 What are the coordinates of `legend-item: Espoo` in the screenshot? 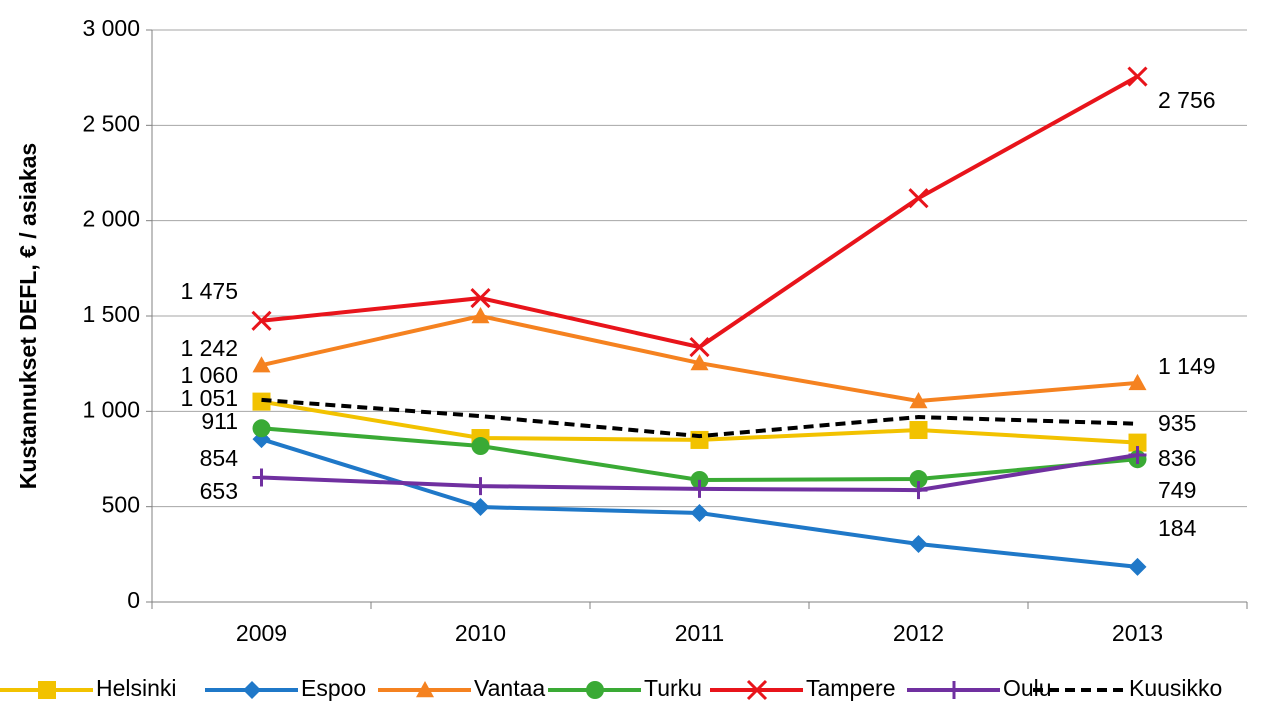 It's located at (285, 688).